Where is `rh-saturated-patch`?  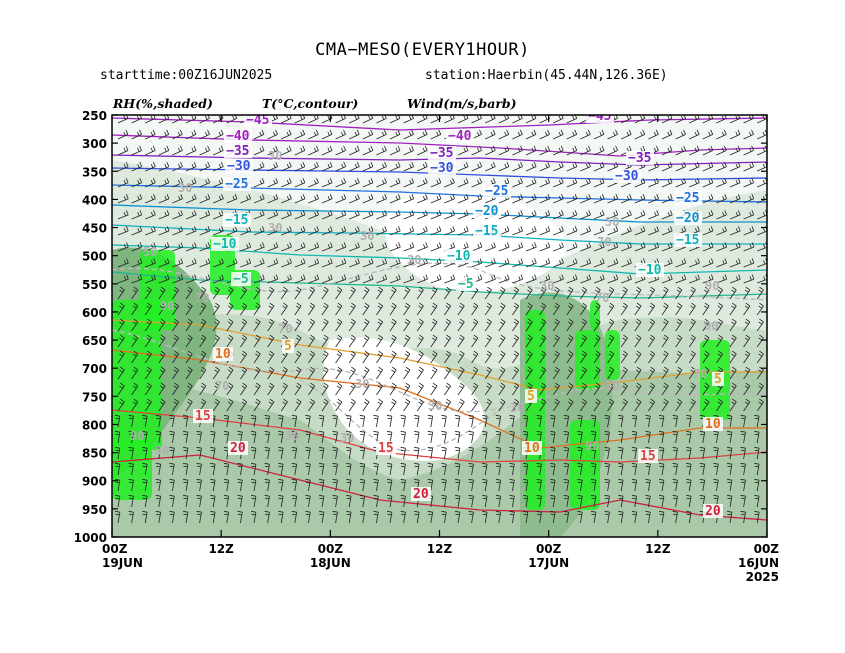 rh-saturated-patch is located at coordinates (137, 375).